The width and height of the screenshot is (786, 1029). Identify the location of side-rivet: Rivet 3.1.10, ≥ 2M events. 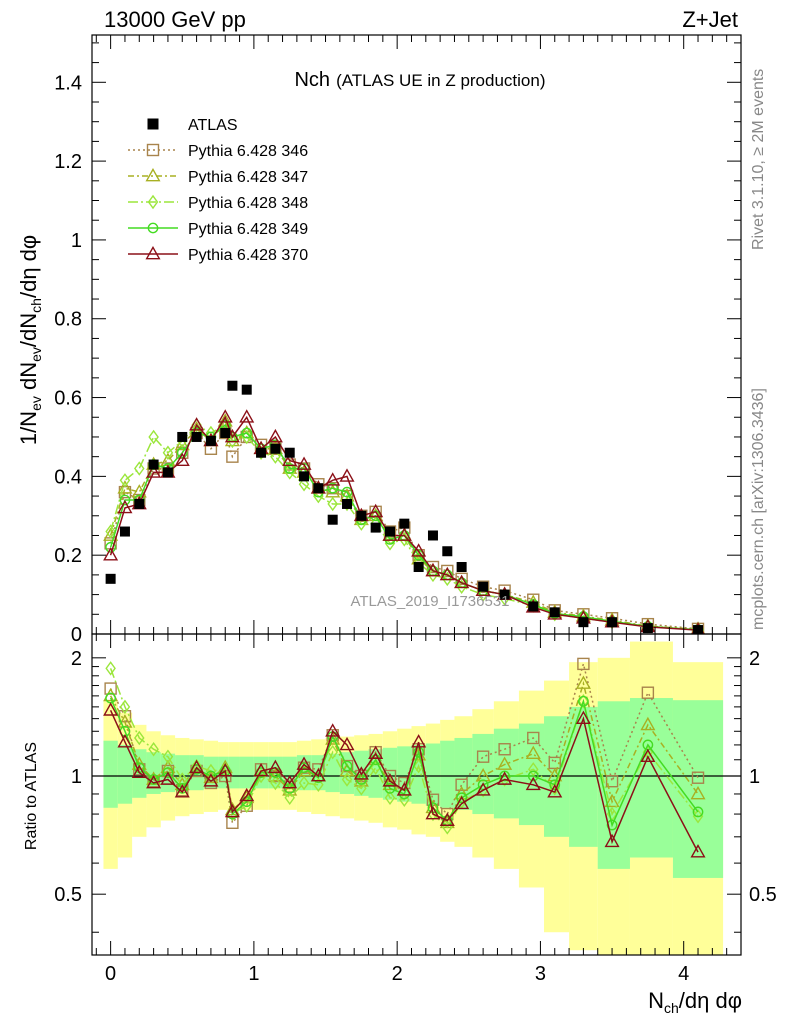
(758, 159).